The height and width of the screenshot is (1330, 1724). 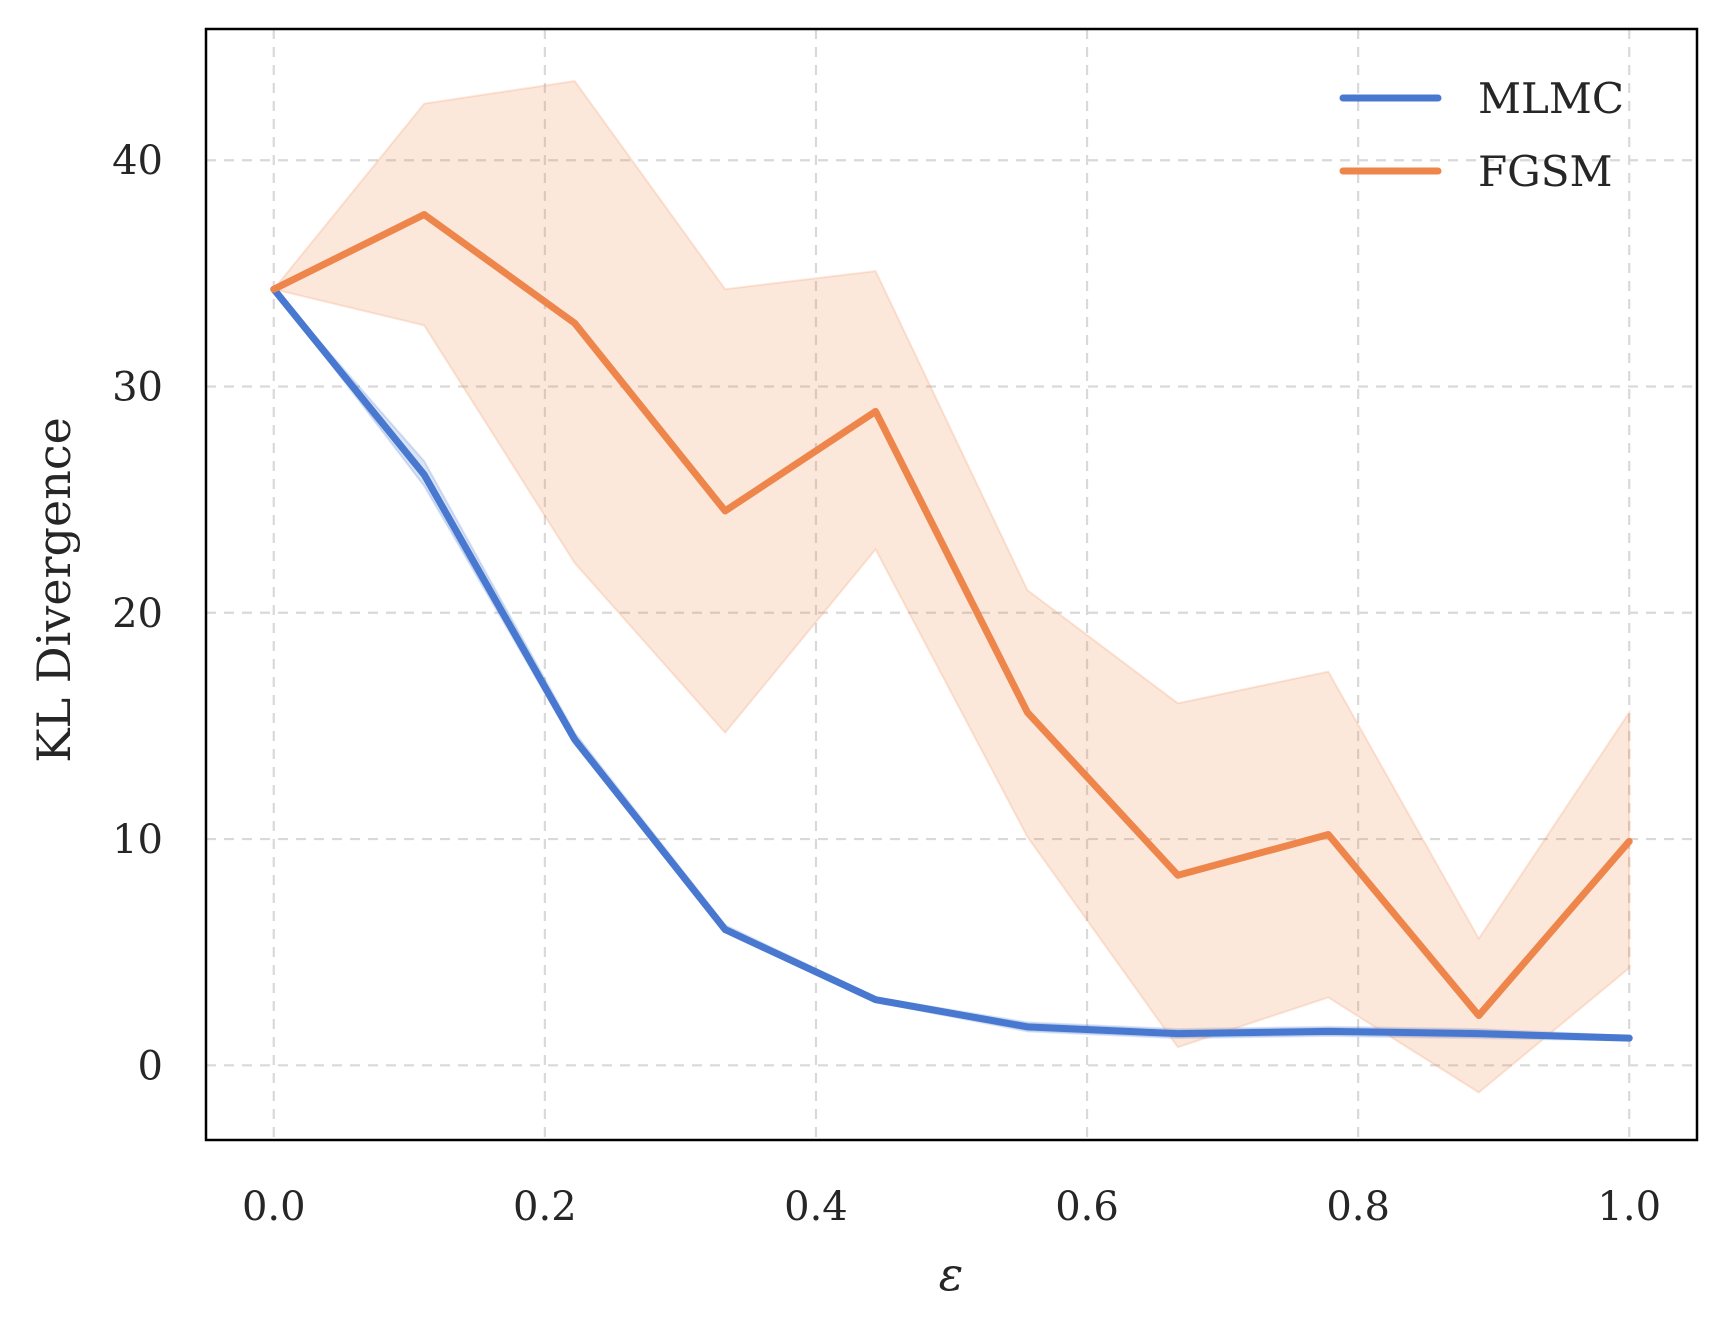 I want to click on x-axis-ticks: 0.0 0.2 0.4 0.6 0.8 1.0, so click(x=951, y=1207).